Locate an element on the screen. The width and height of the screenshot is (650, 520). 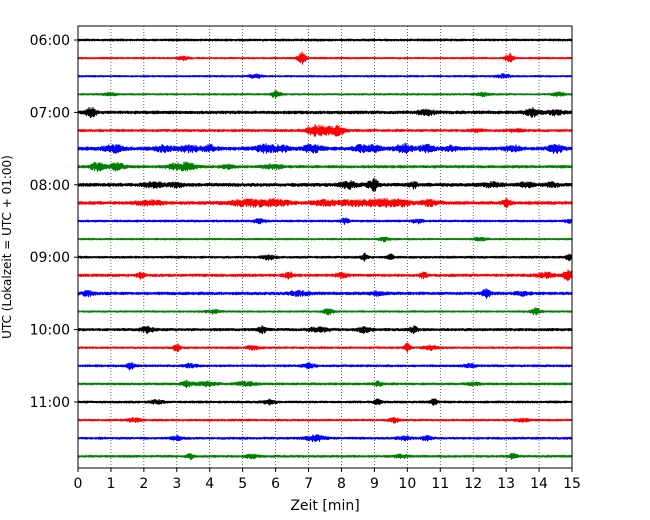
x-tick-label: 12 is located at coordinates (473, 484).